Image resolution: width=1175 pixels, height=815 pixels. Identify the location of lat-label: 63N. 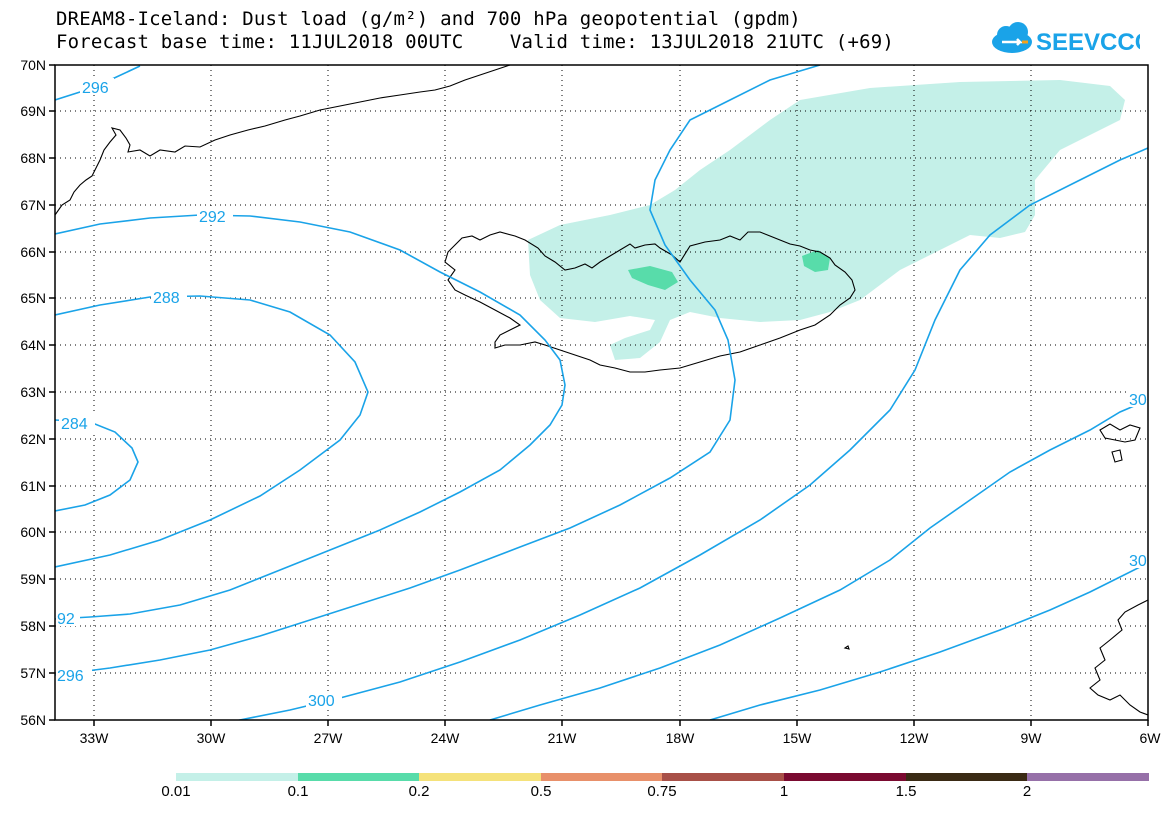
(33, 392).